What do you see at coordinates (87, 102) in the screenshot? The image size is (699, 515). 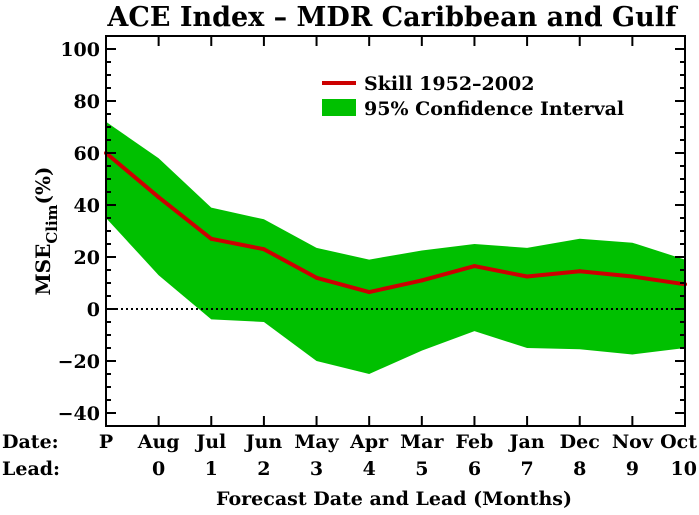 I see `y-tick-label: 80` at bounding box center [87, 102].